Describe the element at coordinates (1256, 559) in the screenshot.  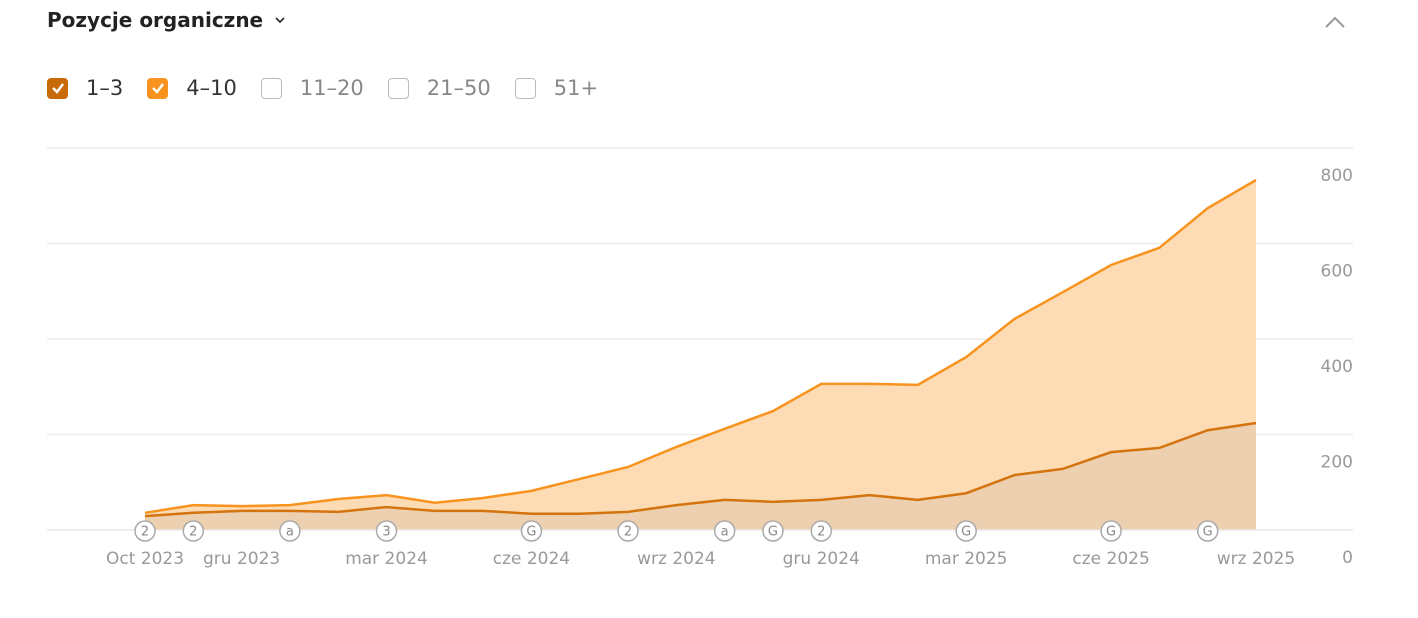
I see `x-tick-label: wrz 2025` at that location.